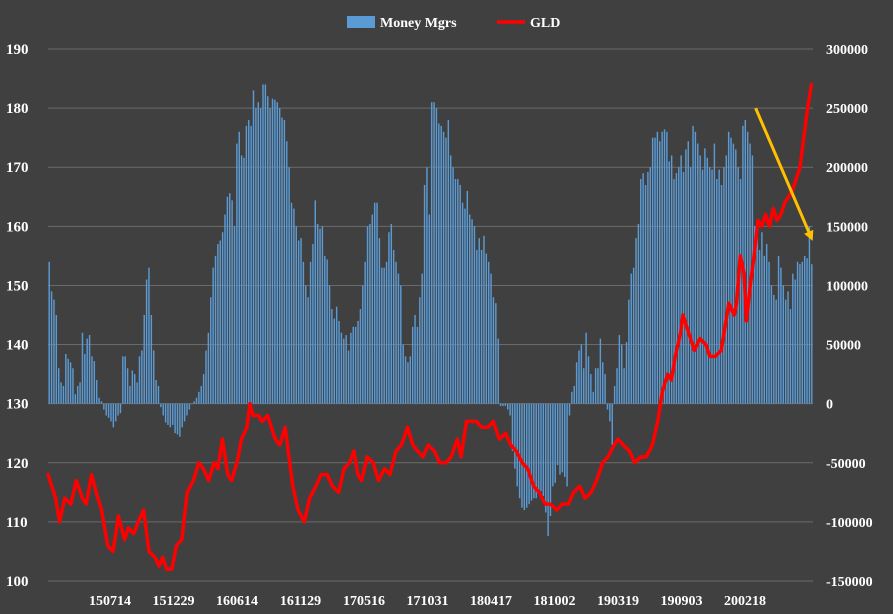 Image resolution: width=893 pixels, height=614 pixels. I want to click on left-tick-label: 110, so click(17, 523).